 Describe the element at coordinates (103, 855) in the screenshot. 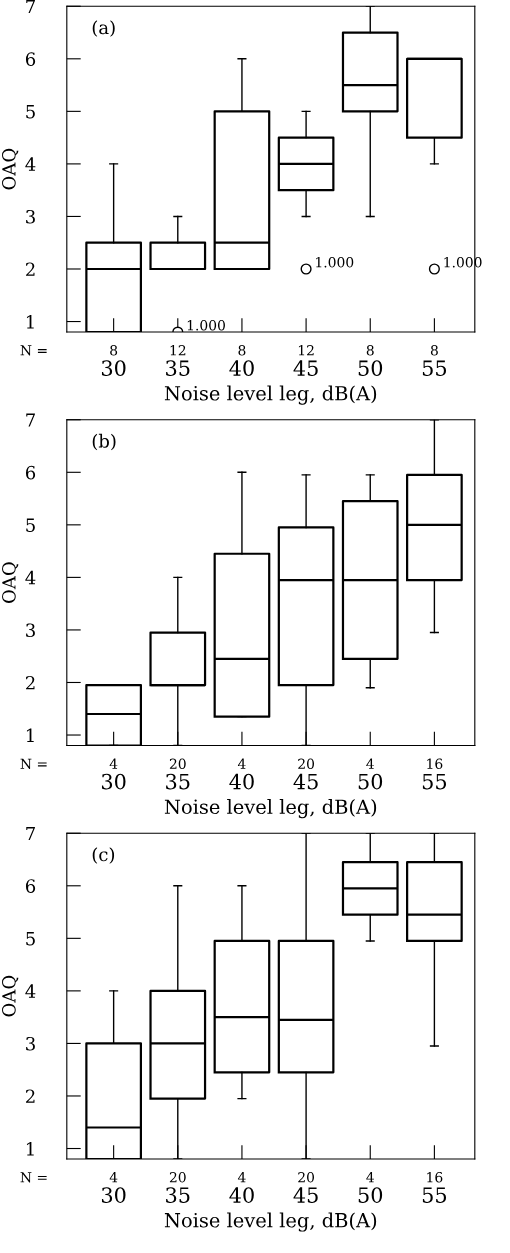

I see `annotation: (c)` at that location.